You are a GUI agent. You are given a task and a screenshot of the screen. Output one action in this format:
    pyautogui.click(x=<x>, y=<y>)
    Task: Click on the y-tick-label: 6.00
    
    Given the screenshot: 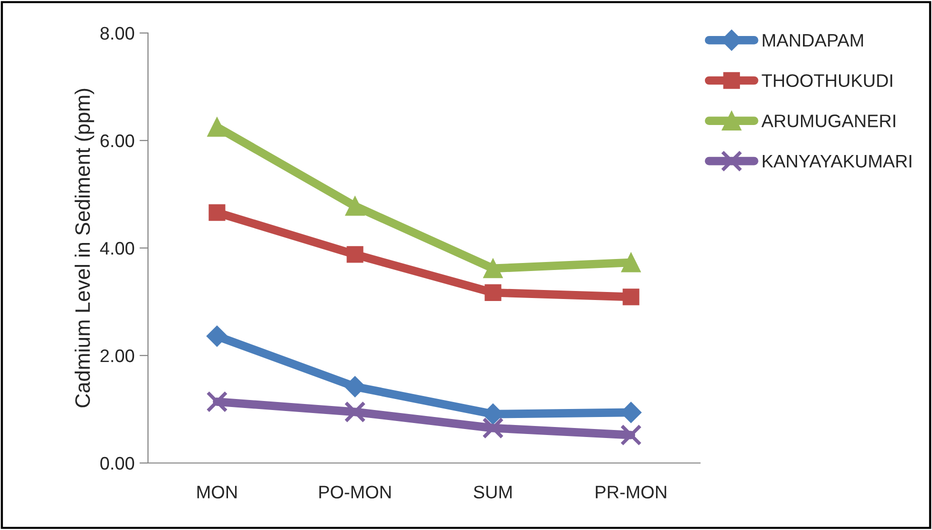 What is the action you would take?
    pyautogui.click(x=117, y=141)
    